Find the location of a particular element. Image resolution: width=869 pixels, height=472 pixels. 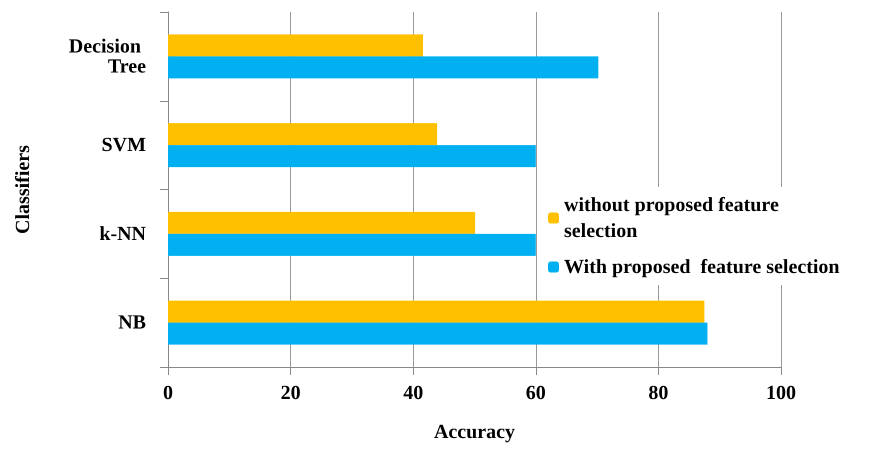

legend-label: without proposed feature selection is located at coordinates (674, 218).